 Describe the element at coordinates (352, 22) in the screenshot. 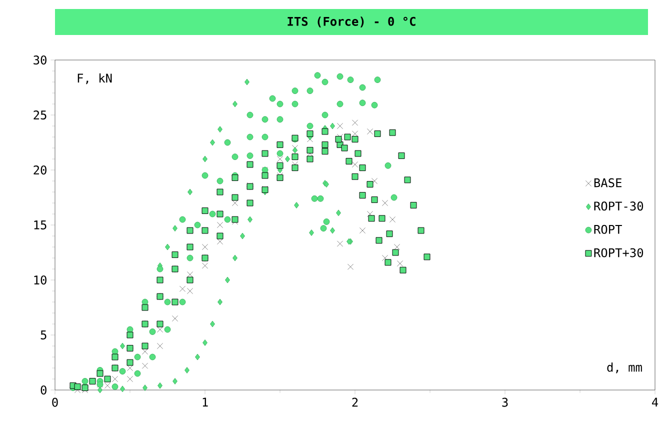

I see `chart-title: ITS (Force) - 0 °C` at that location.